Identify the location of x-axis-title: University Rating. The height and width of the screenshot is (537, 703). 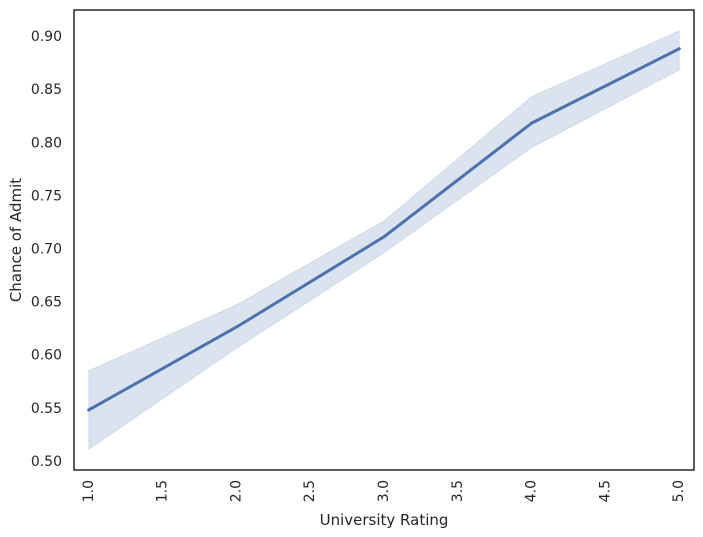
(384, 520).